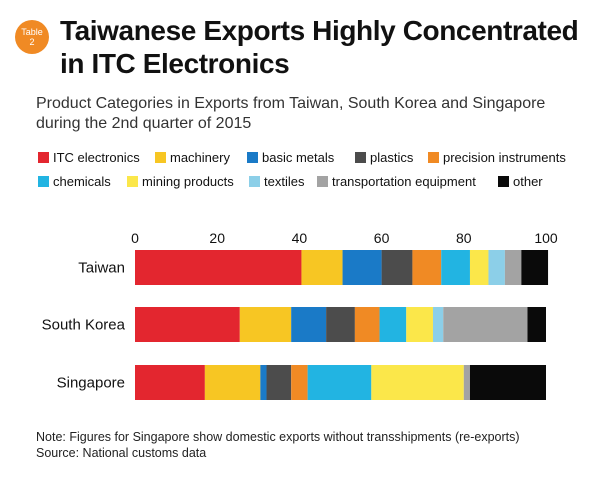  Describe the element at coordinates (360, 157) in the screenshot. I see `legend-swatch-plastics` at that location.